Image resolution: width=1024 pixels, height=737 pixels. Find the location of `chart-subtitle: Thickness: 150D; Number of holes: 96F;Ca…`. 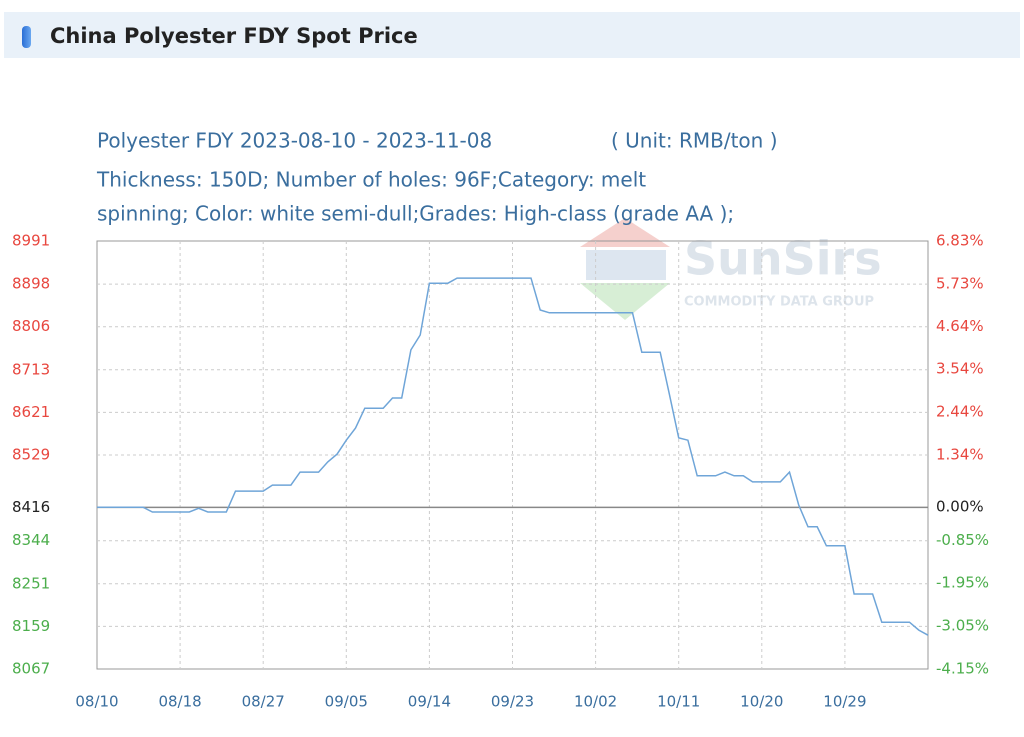

chart-subtitle: Thickness: 150D; Number of holes: 96F;Ca… is located at coordinates (371, 180).